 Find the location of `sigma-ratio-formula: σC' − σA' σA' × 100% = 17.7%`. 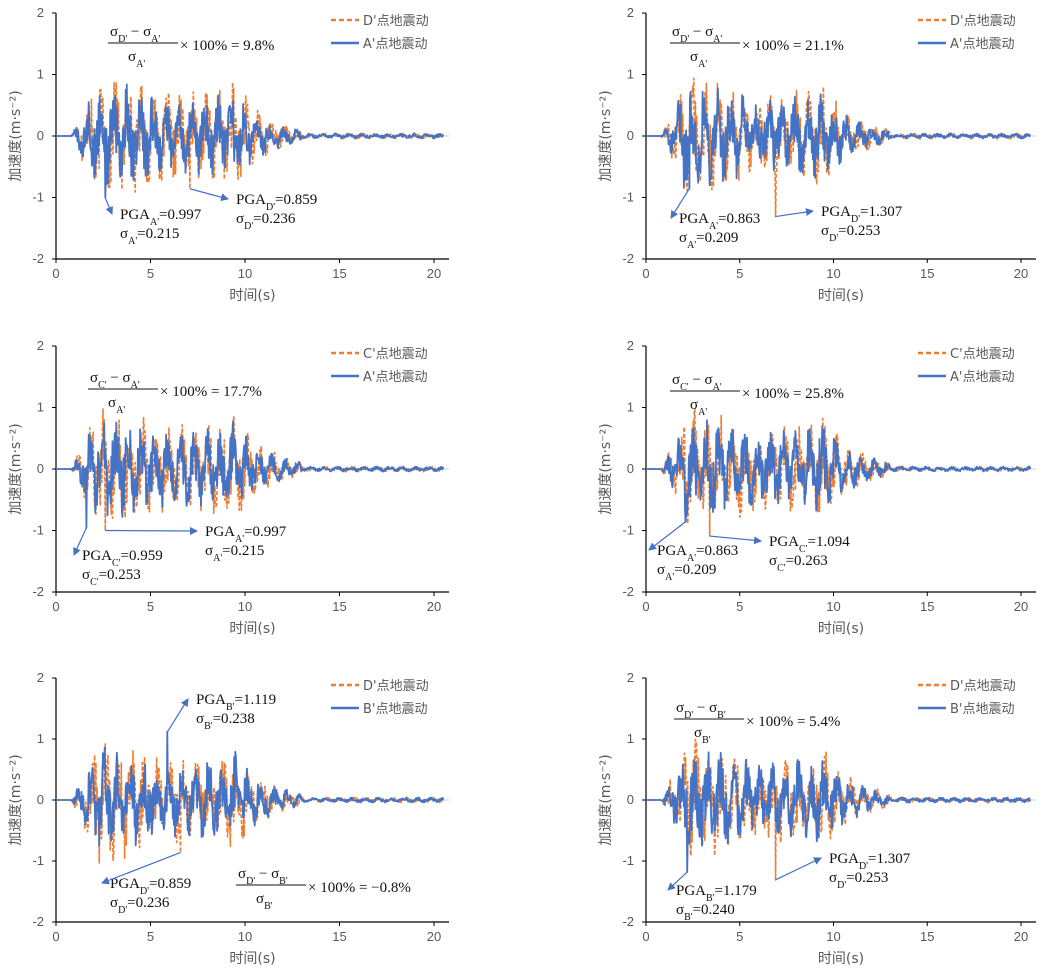

sigma-ratio-formula: σC' − σA' σA' × 100% = 17.7% is located at coordinates (175, 393).